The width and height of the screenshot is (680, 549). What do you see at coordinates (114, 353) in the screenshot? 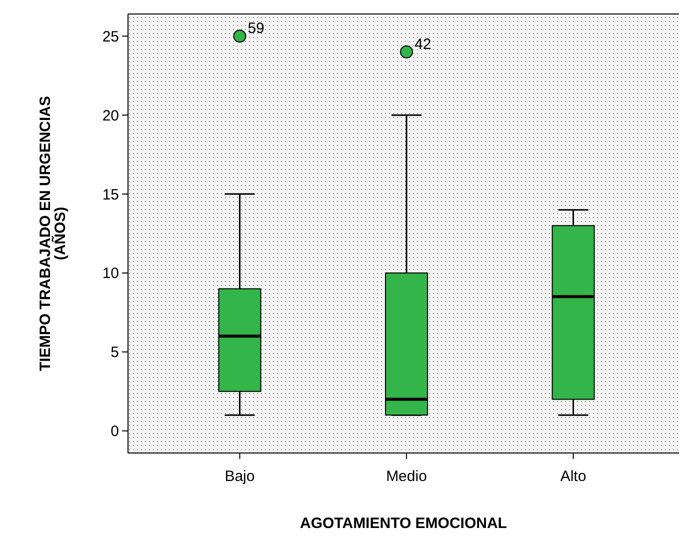
I see `y-tick-label: 5` at bounding box center [114, 353].